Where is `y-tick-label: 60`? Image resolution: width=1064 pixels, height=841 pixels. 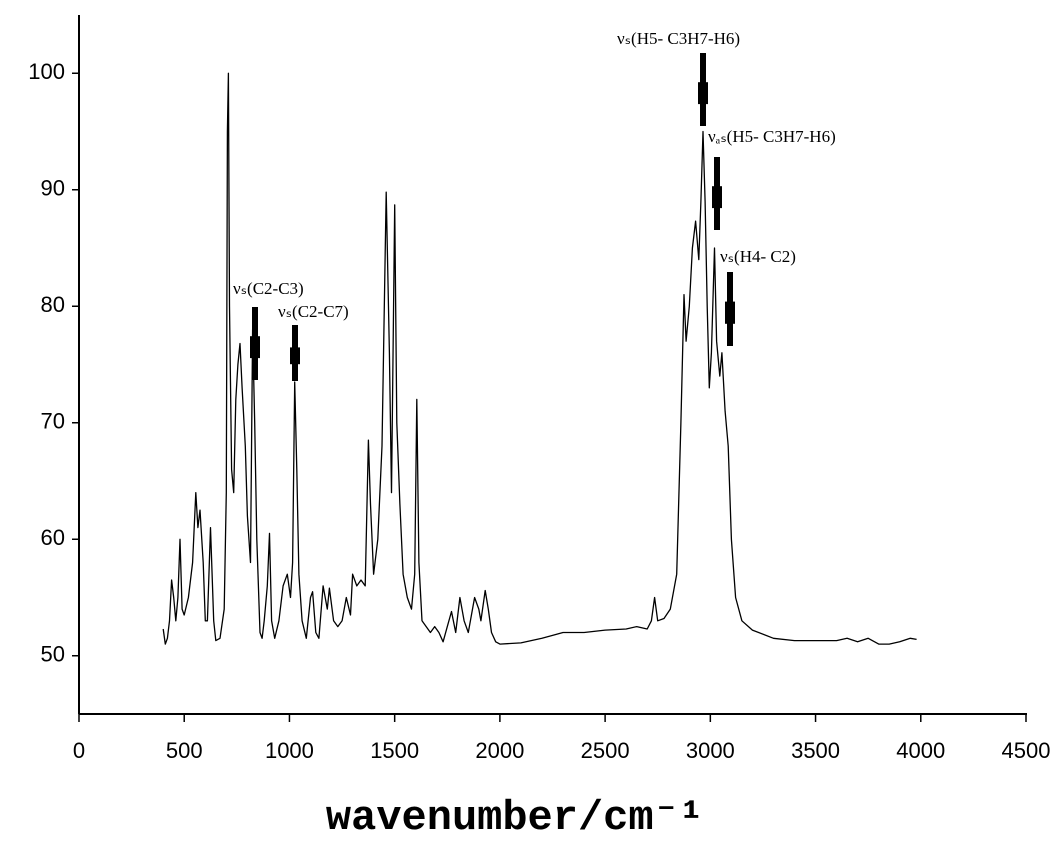 y-tick-label: 60 is located at coordinates (53, 537).